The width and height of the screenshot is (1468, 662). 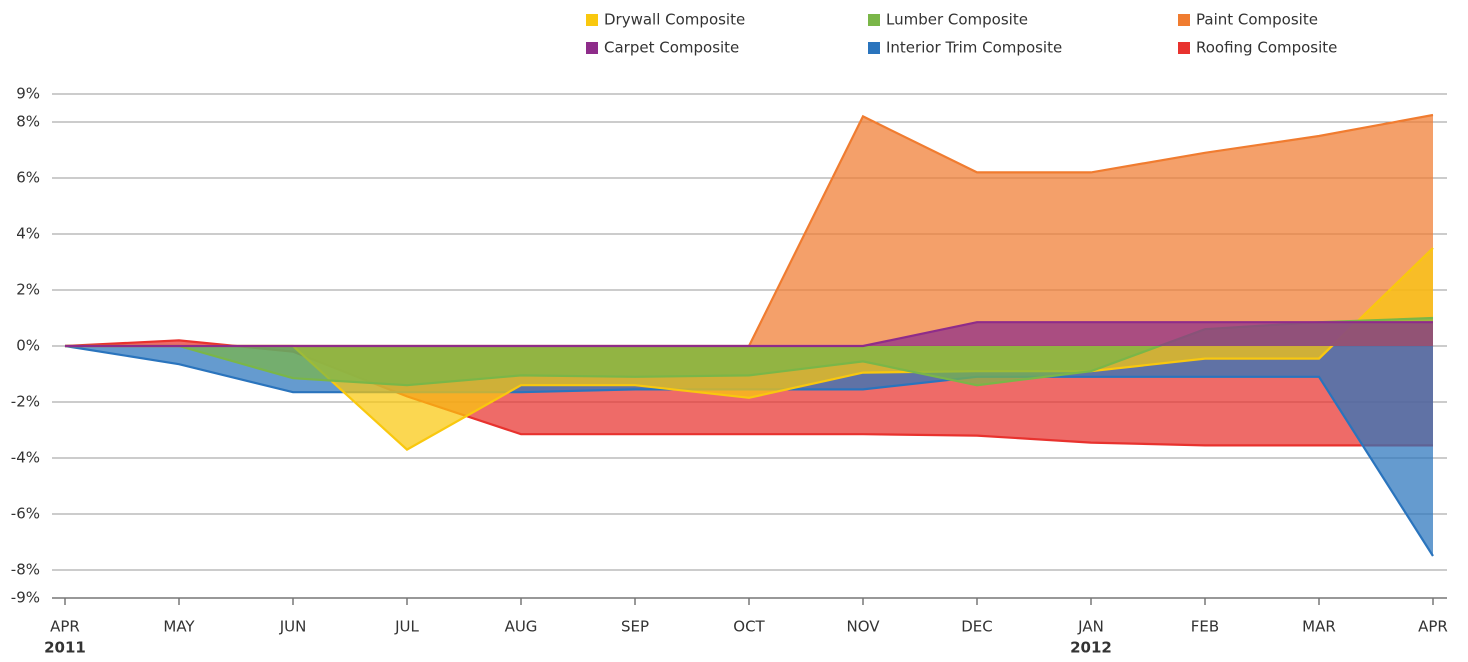 What do you see at coordinates (25, 514) in the screenshot?
I see `y-tick-label: -6%` at bounding box center [25, 514].